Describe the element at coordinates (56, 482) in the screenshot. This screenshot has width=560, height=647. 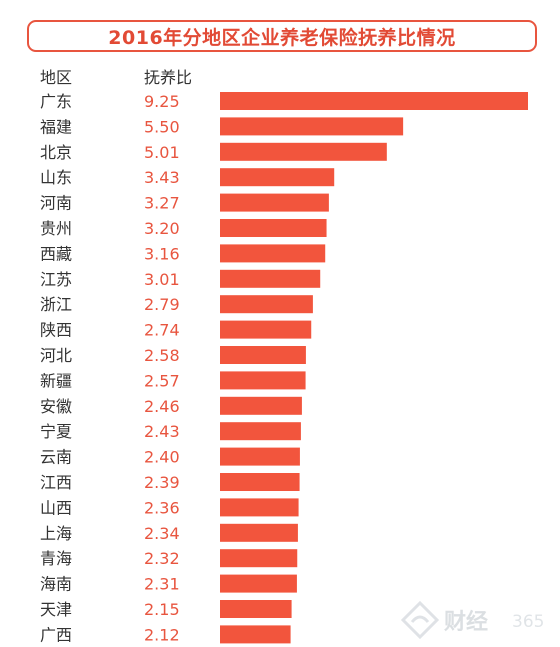
I see `region-label: 江西` at that location.